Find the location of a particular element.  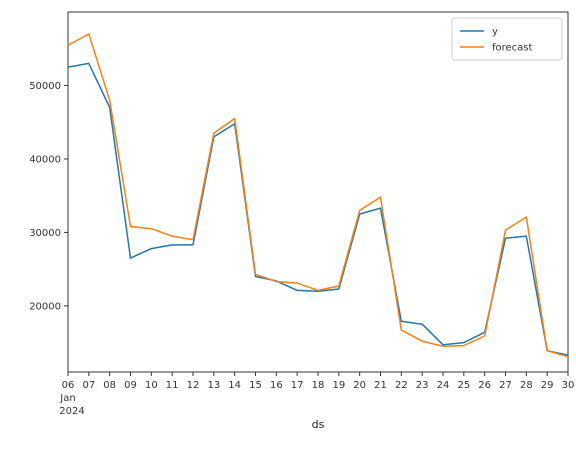

x-axis-label: ds is located at coordinates (318, 424).